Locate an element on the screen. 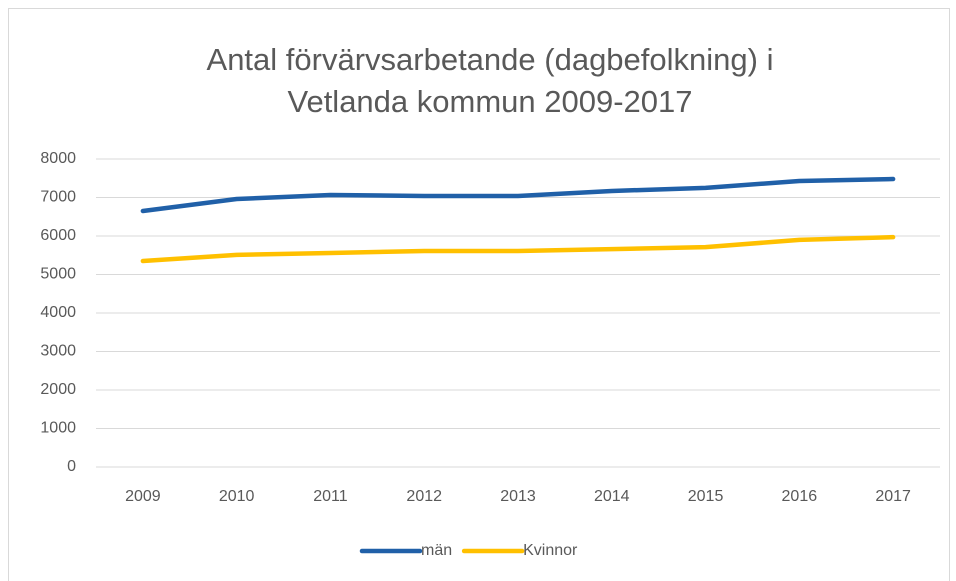  y-tick-label: 0 is located at coordinates (71, 466).